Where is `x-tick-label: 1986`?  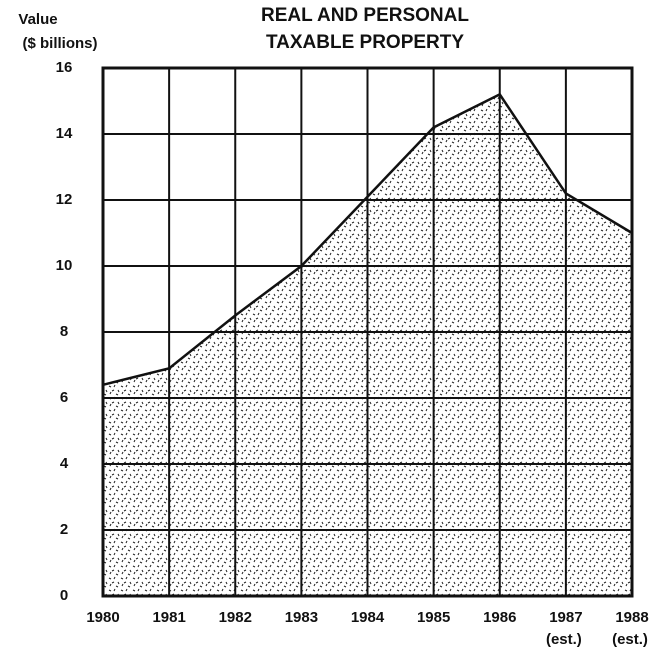 x-tick-label: 1986 is located at coordinates (499, 617).